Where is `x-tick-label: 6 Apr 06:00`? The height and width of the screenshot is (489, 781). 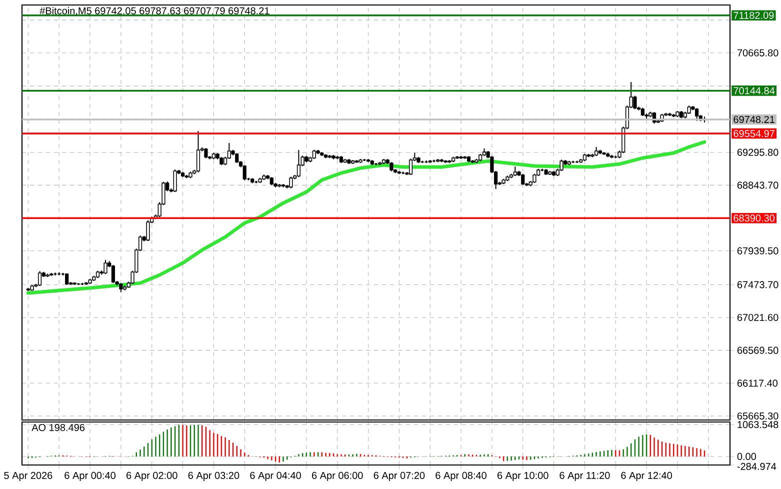
x-tick-label: 6 Apr 06:00 is located at coordinates (337, 476).